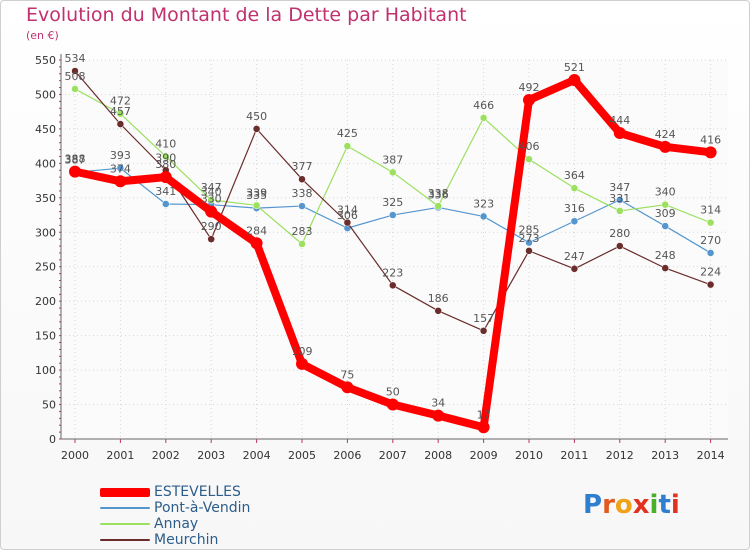  Describe the element at coordinates (256, 116) in the screenshot. I see `data-label-meurchin: 450` at that location.